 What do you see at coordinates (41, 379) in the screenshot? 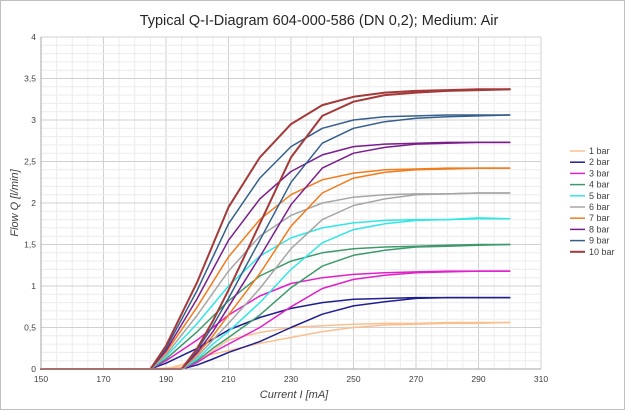
I see `x-tick-label: 150` at bounding box center [41, 379].